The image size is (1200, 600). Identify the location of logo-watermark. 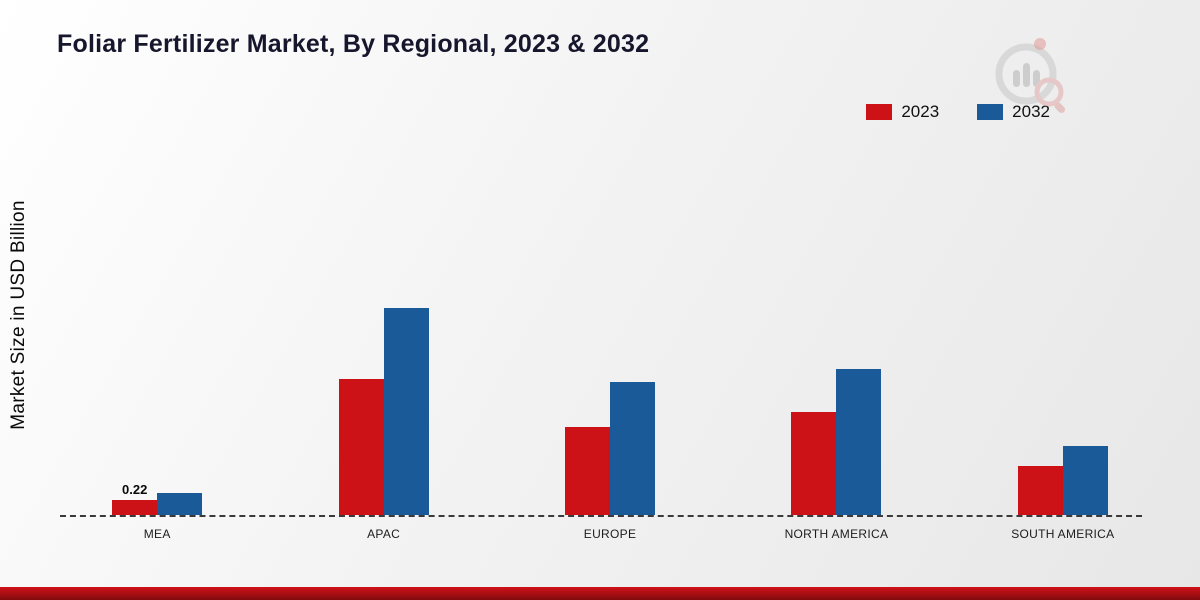
(1030, 75).